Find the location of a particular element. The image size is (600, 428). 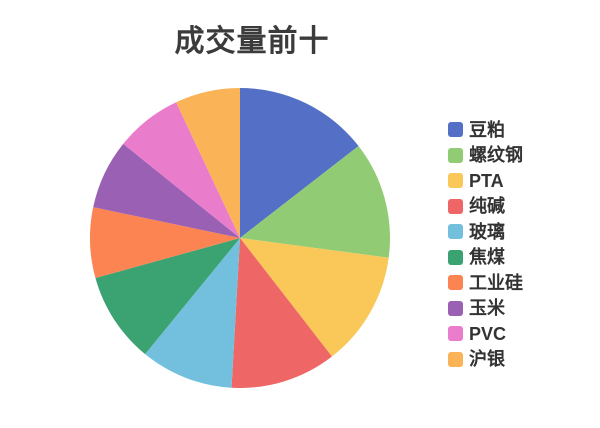

legend-item-3: 纯碱 is located at coordinates (485, 207).